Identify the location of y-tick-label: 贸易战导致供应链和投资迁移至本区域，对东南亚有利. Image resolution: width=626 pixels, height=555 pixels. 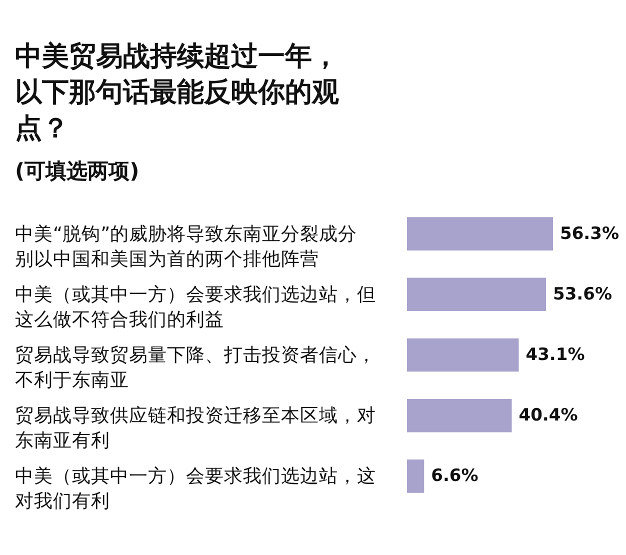
(195, 428).